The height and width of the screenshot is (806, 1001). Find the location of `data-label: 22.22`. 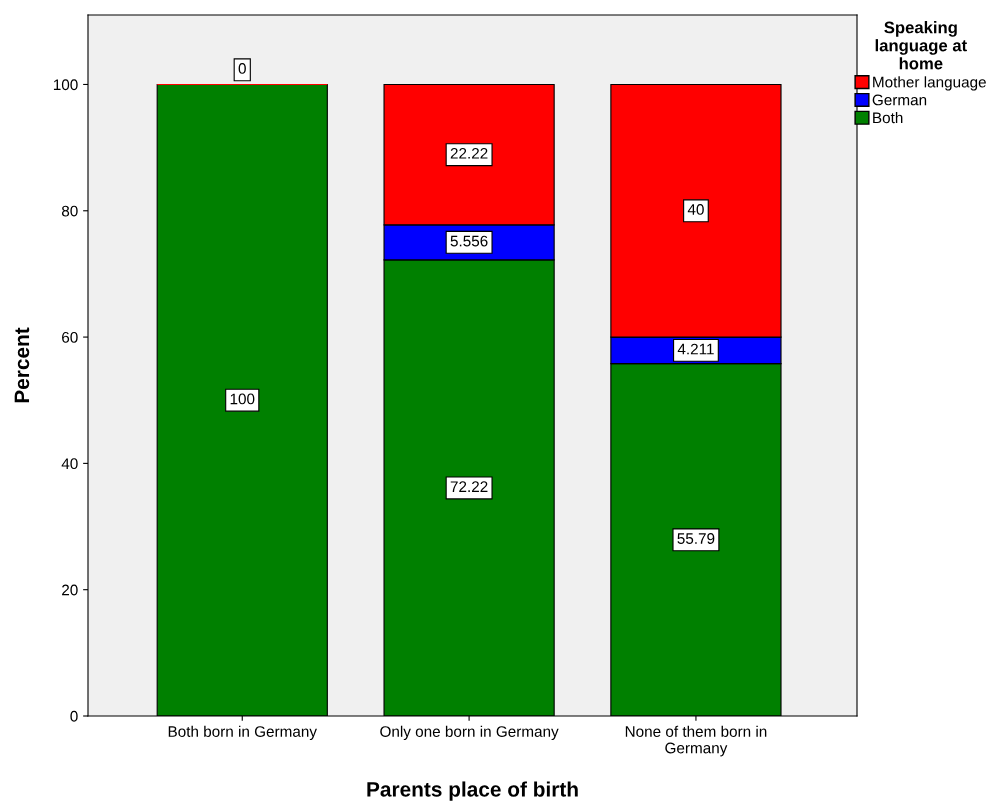

data-label: 22.22 is located at coordinates (469, 153).